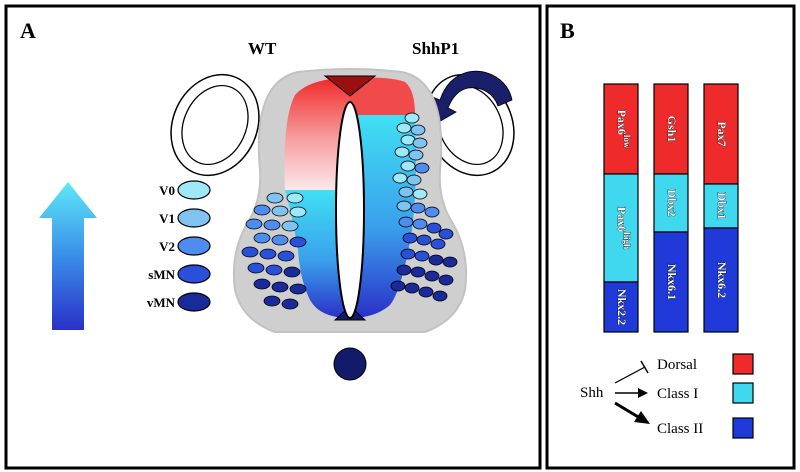 This screenshot has height=472, width=800. I want to click on tf-label-base: Dbx1, so click(722, 205).